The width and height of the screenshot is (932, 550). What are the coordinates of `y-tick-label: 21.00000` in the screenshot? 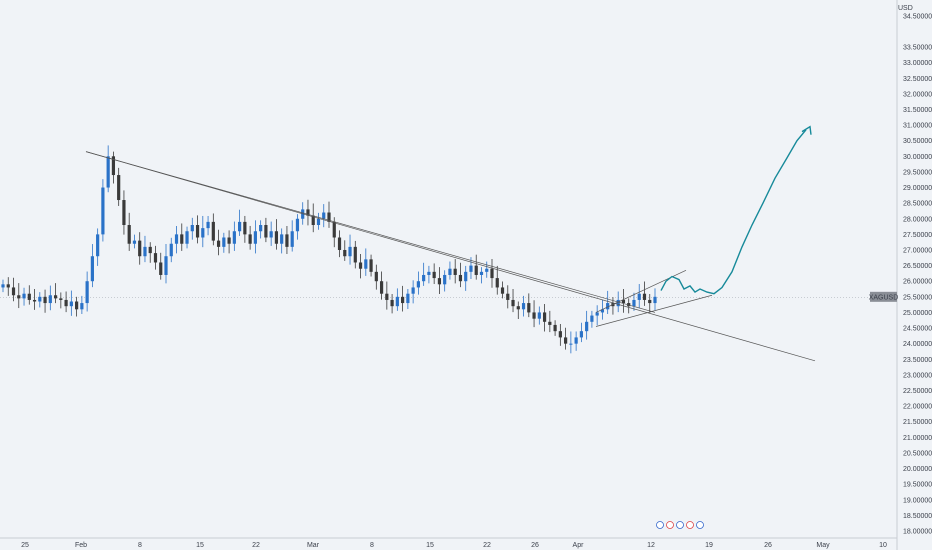 It's located at (917, 438).